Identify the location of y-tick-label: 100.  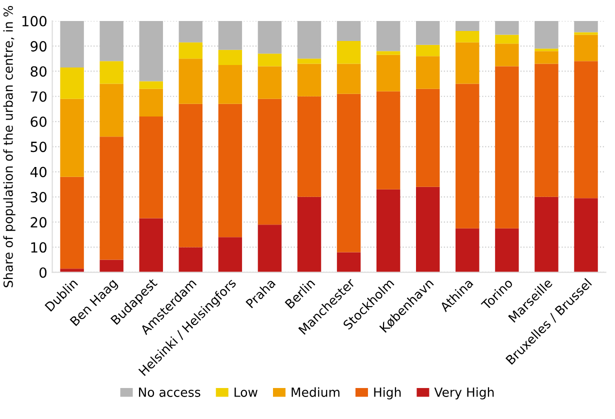
(34, 21).